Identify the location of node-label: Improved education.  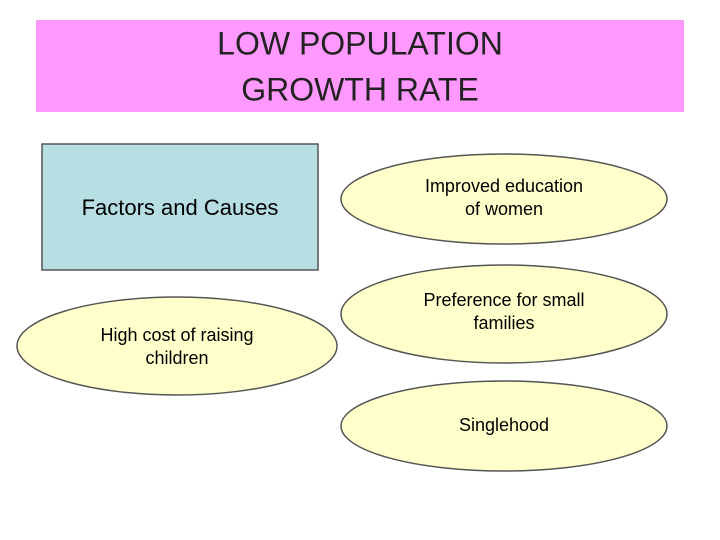
(504, 186).